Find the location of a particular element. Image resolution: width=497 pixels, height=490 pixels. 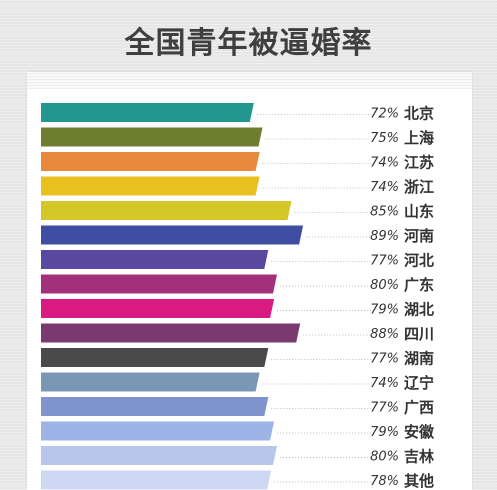

chart-title: 全国青年被逼婚率 is located at coordinates (248, 43).